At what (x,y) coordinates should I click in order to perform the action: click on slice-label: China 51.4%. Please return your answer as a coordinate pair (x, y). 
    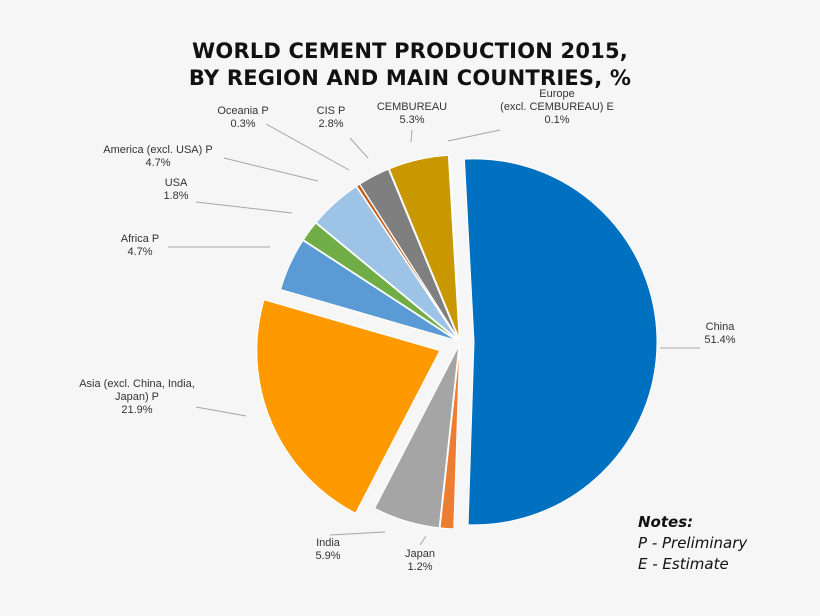
    Looking at the image, I should click on (719, 333).